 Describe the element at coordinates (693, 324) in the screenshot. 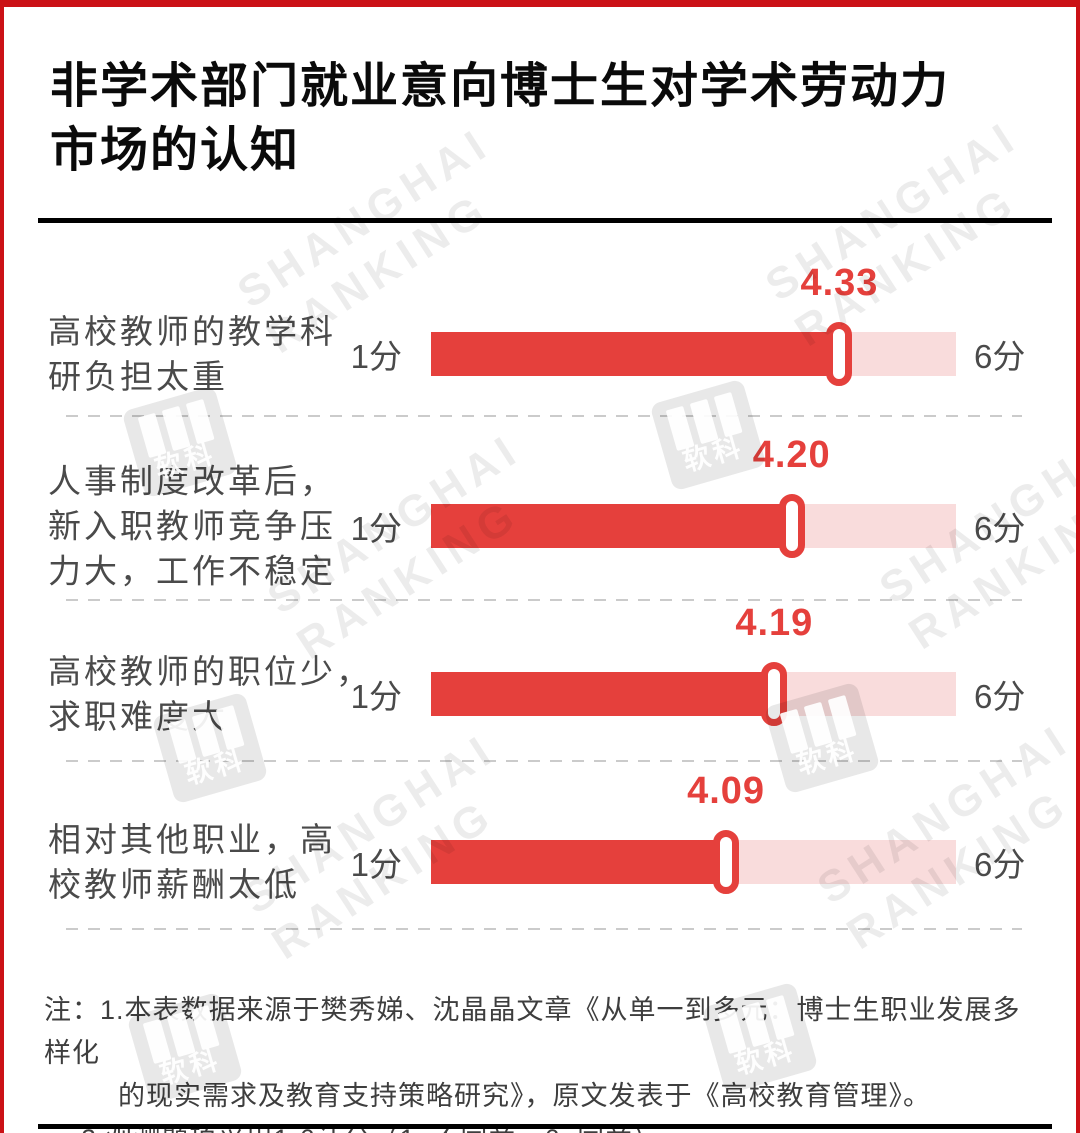

I see `slider-track: 4.33` at that location.